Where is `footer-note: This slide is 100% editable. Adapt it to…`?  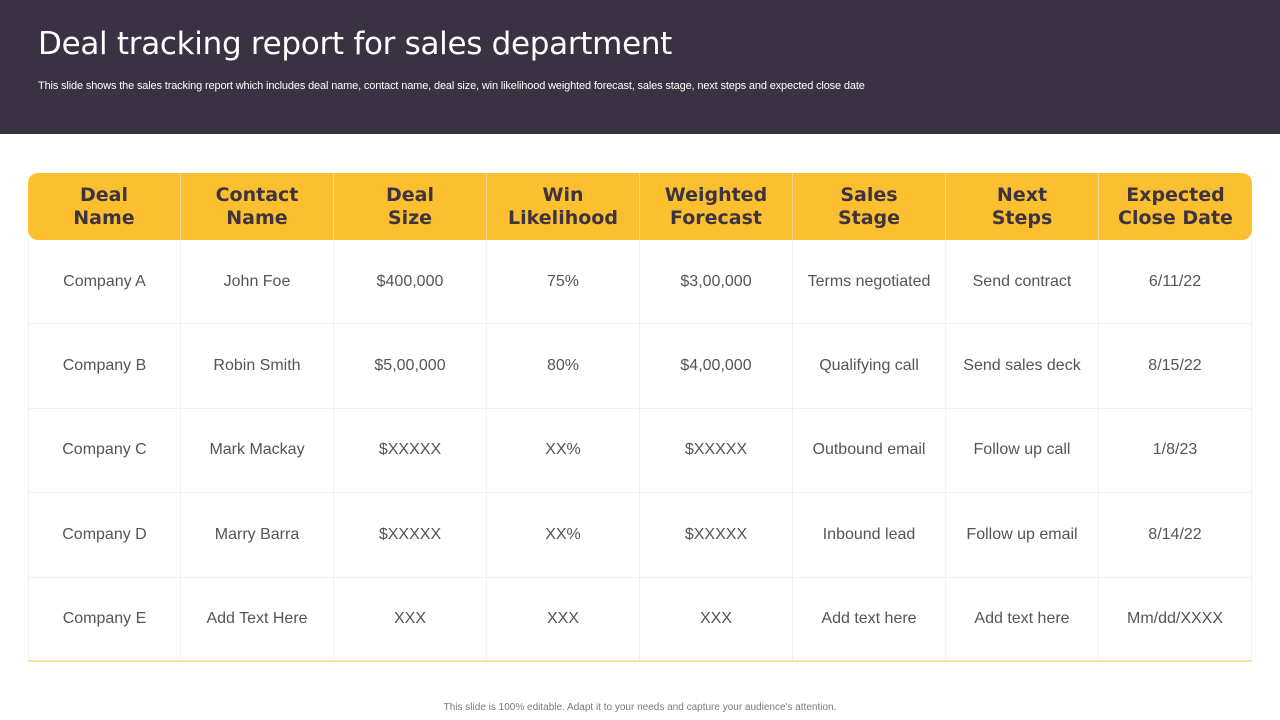 footer-note: This slide is 100% editable. Adapt it to… is located at coordinates (640, 707).